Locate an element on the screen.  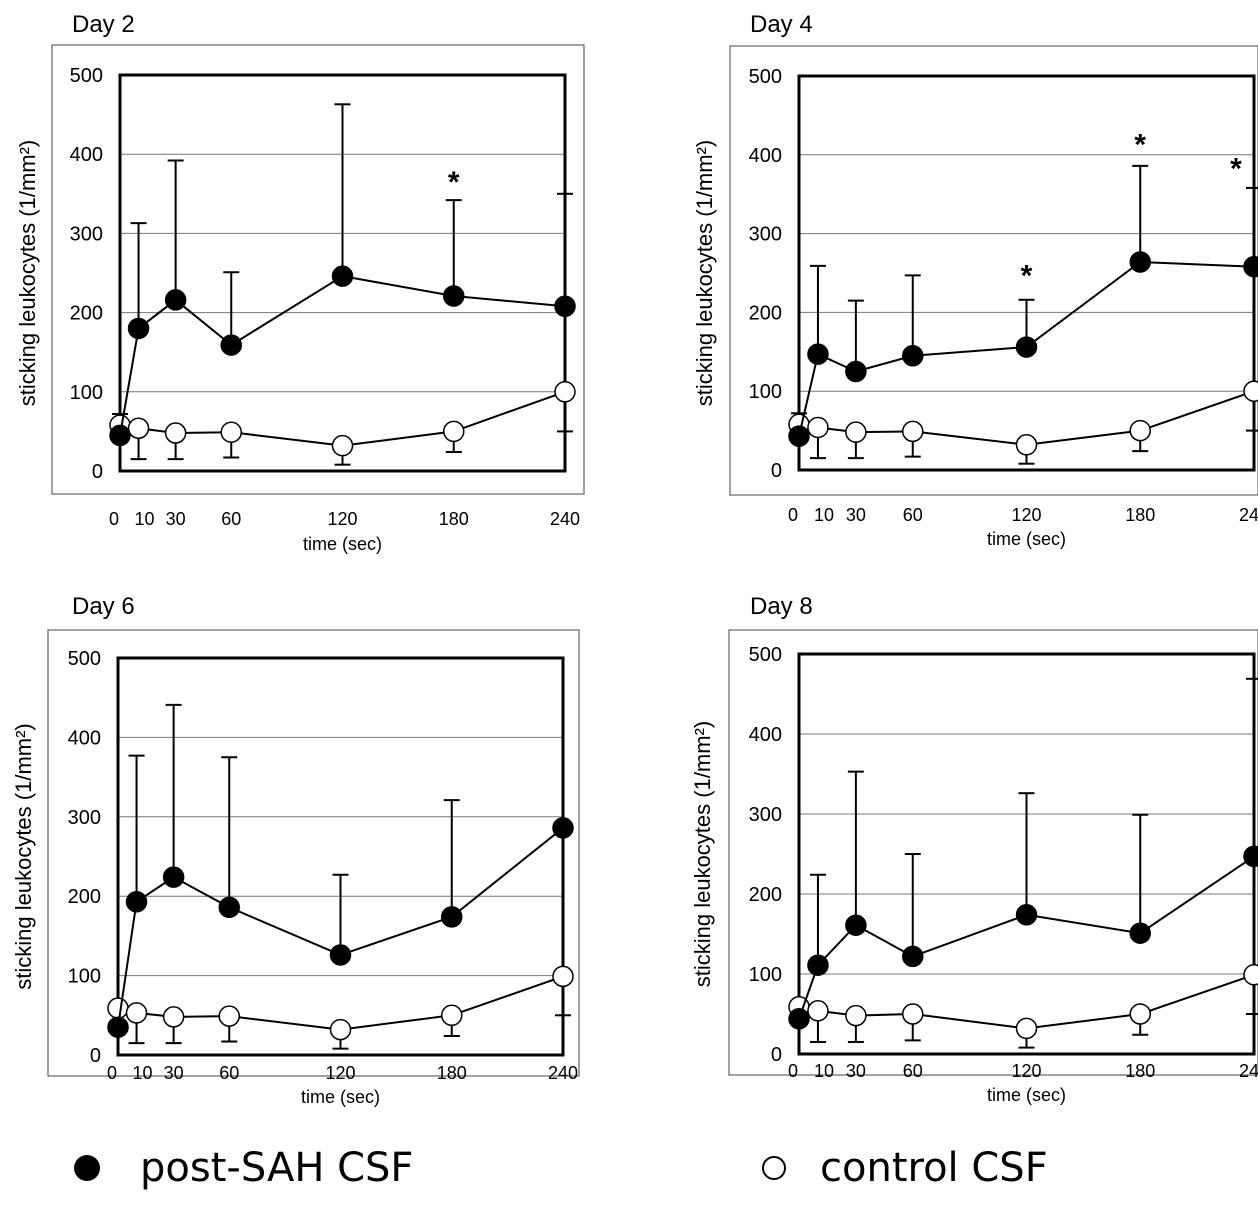
filled-circle-icon is located at coordinates (87, 1168).